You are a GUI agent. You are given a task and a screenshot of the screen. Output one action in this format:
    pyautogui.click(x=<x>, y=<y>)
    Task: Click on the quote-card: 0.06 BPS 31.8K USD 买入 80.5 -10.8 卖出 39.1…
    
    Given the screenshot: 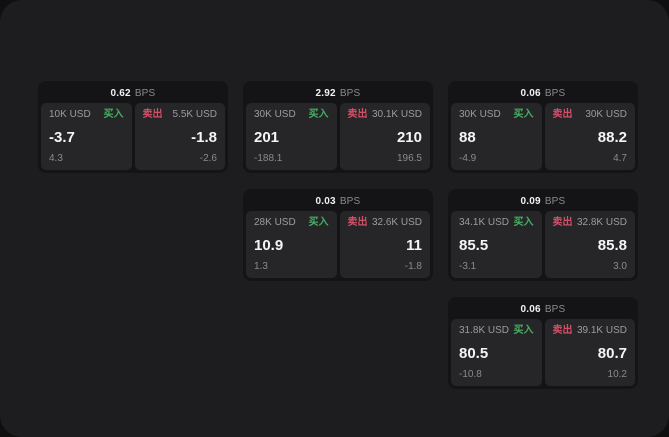 What is the action you would take?
    pyautogui.click(x=543, y=343)
    